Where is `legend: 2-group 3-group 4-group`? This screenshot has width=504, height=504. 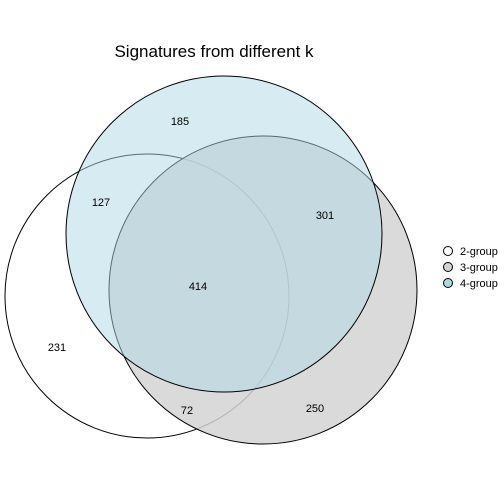
legend: 2-group 3-group 4-group is located at coordinates (470, 268).